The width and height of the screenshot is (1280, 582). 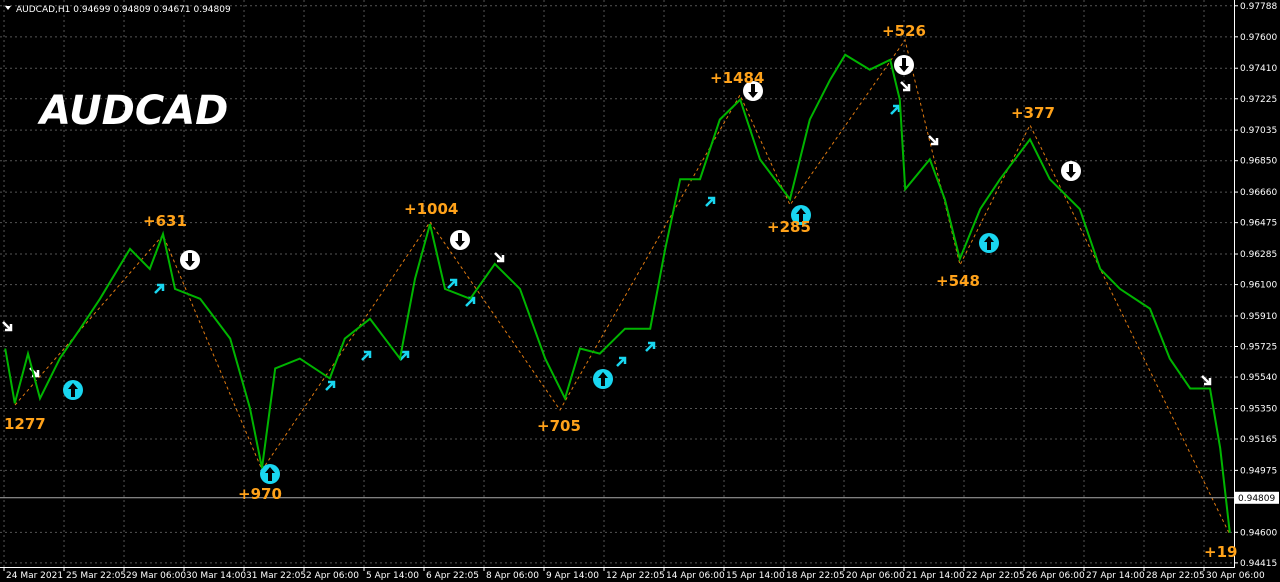 What do you see at coordinates (1258, 224) in the screenshot?
I see `y-tick-label: 0.96475` at bounding box center [1258, 224].